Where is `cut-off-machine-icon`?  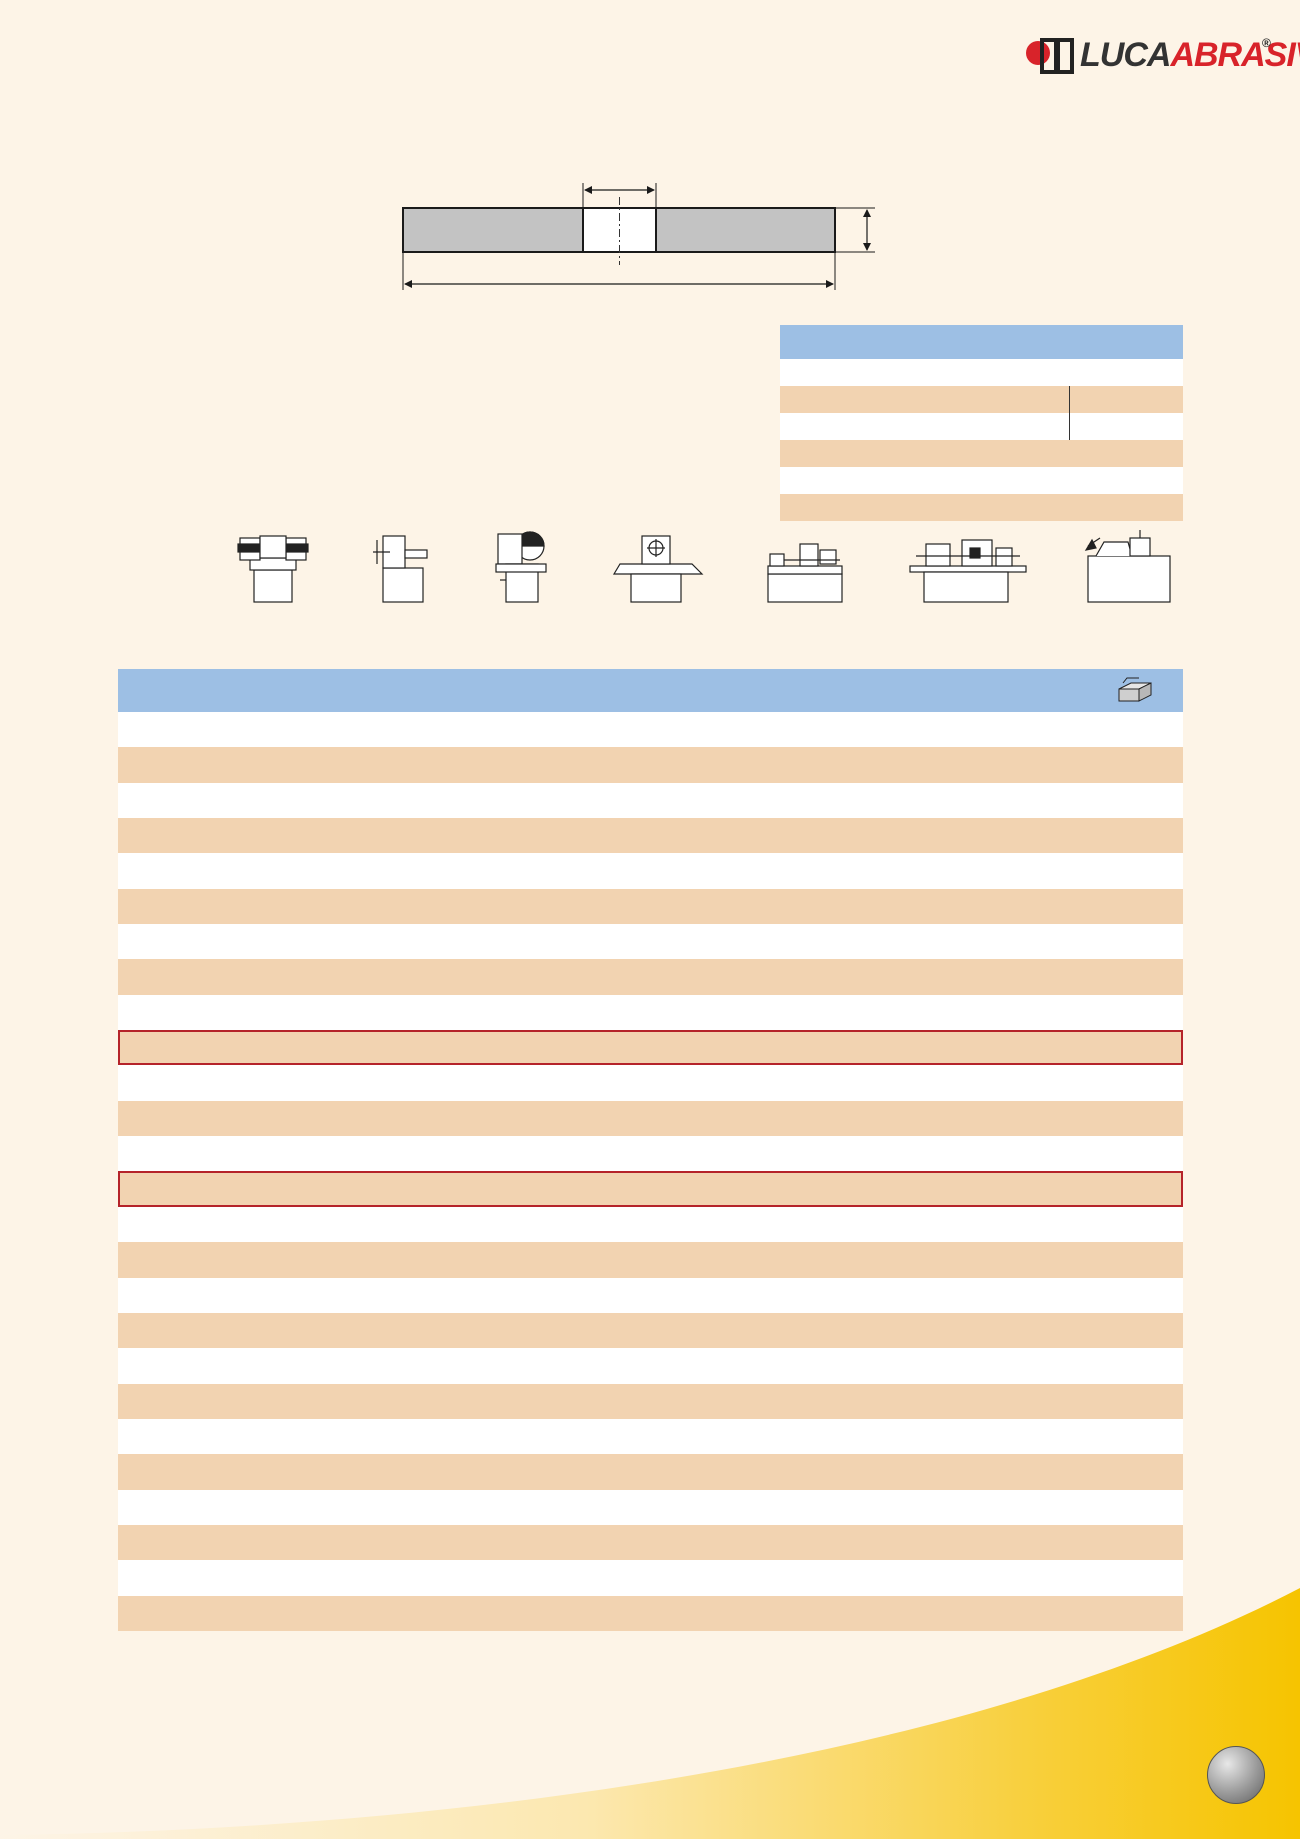
cut-off-machine-icon is located at coordinates (521, 567).